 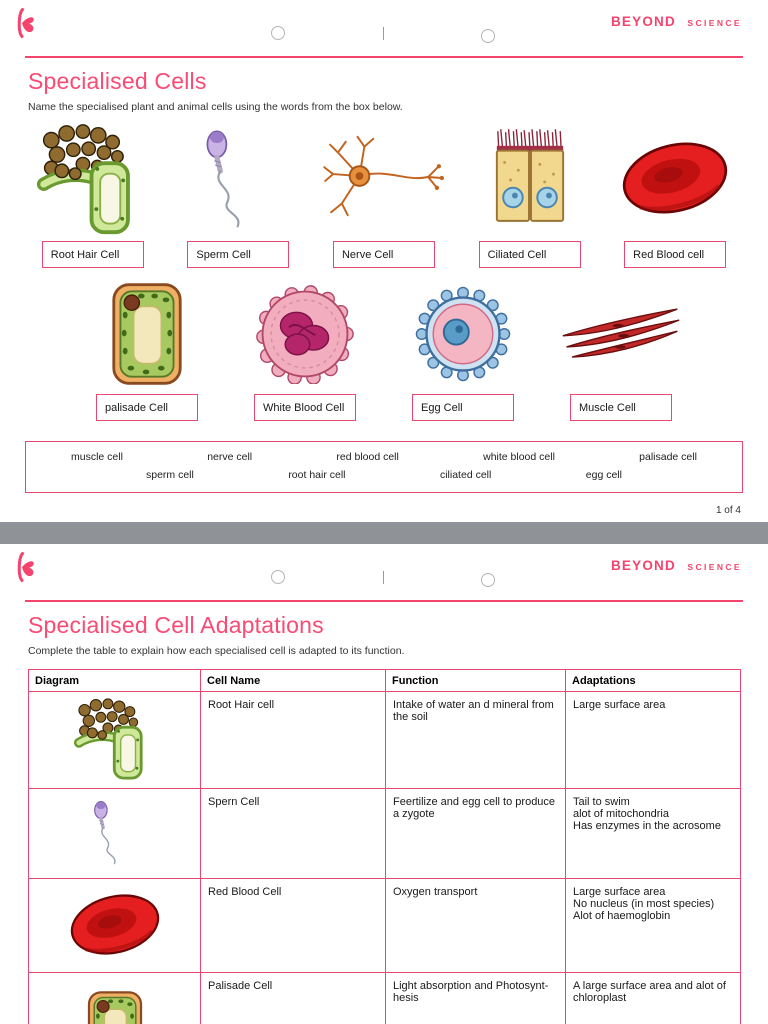 I want to click on cell-item-white-blood: White Blood Cell, so click(x=305, y=349).